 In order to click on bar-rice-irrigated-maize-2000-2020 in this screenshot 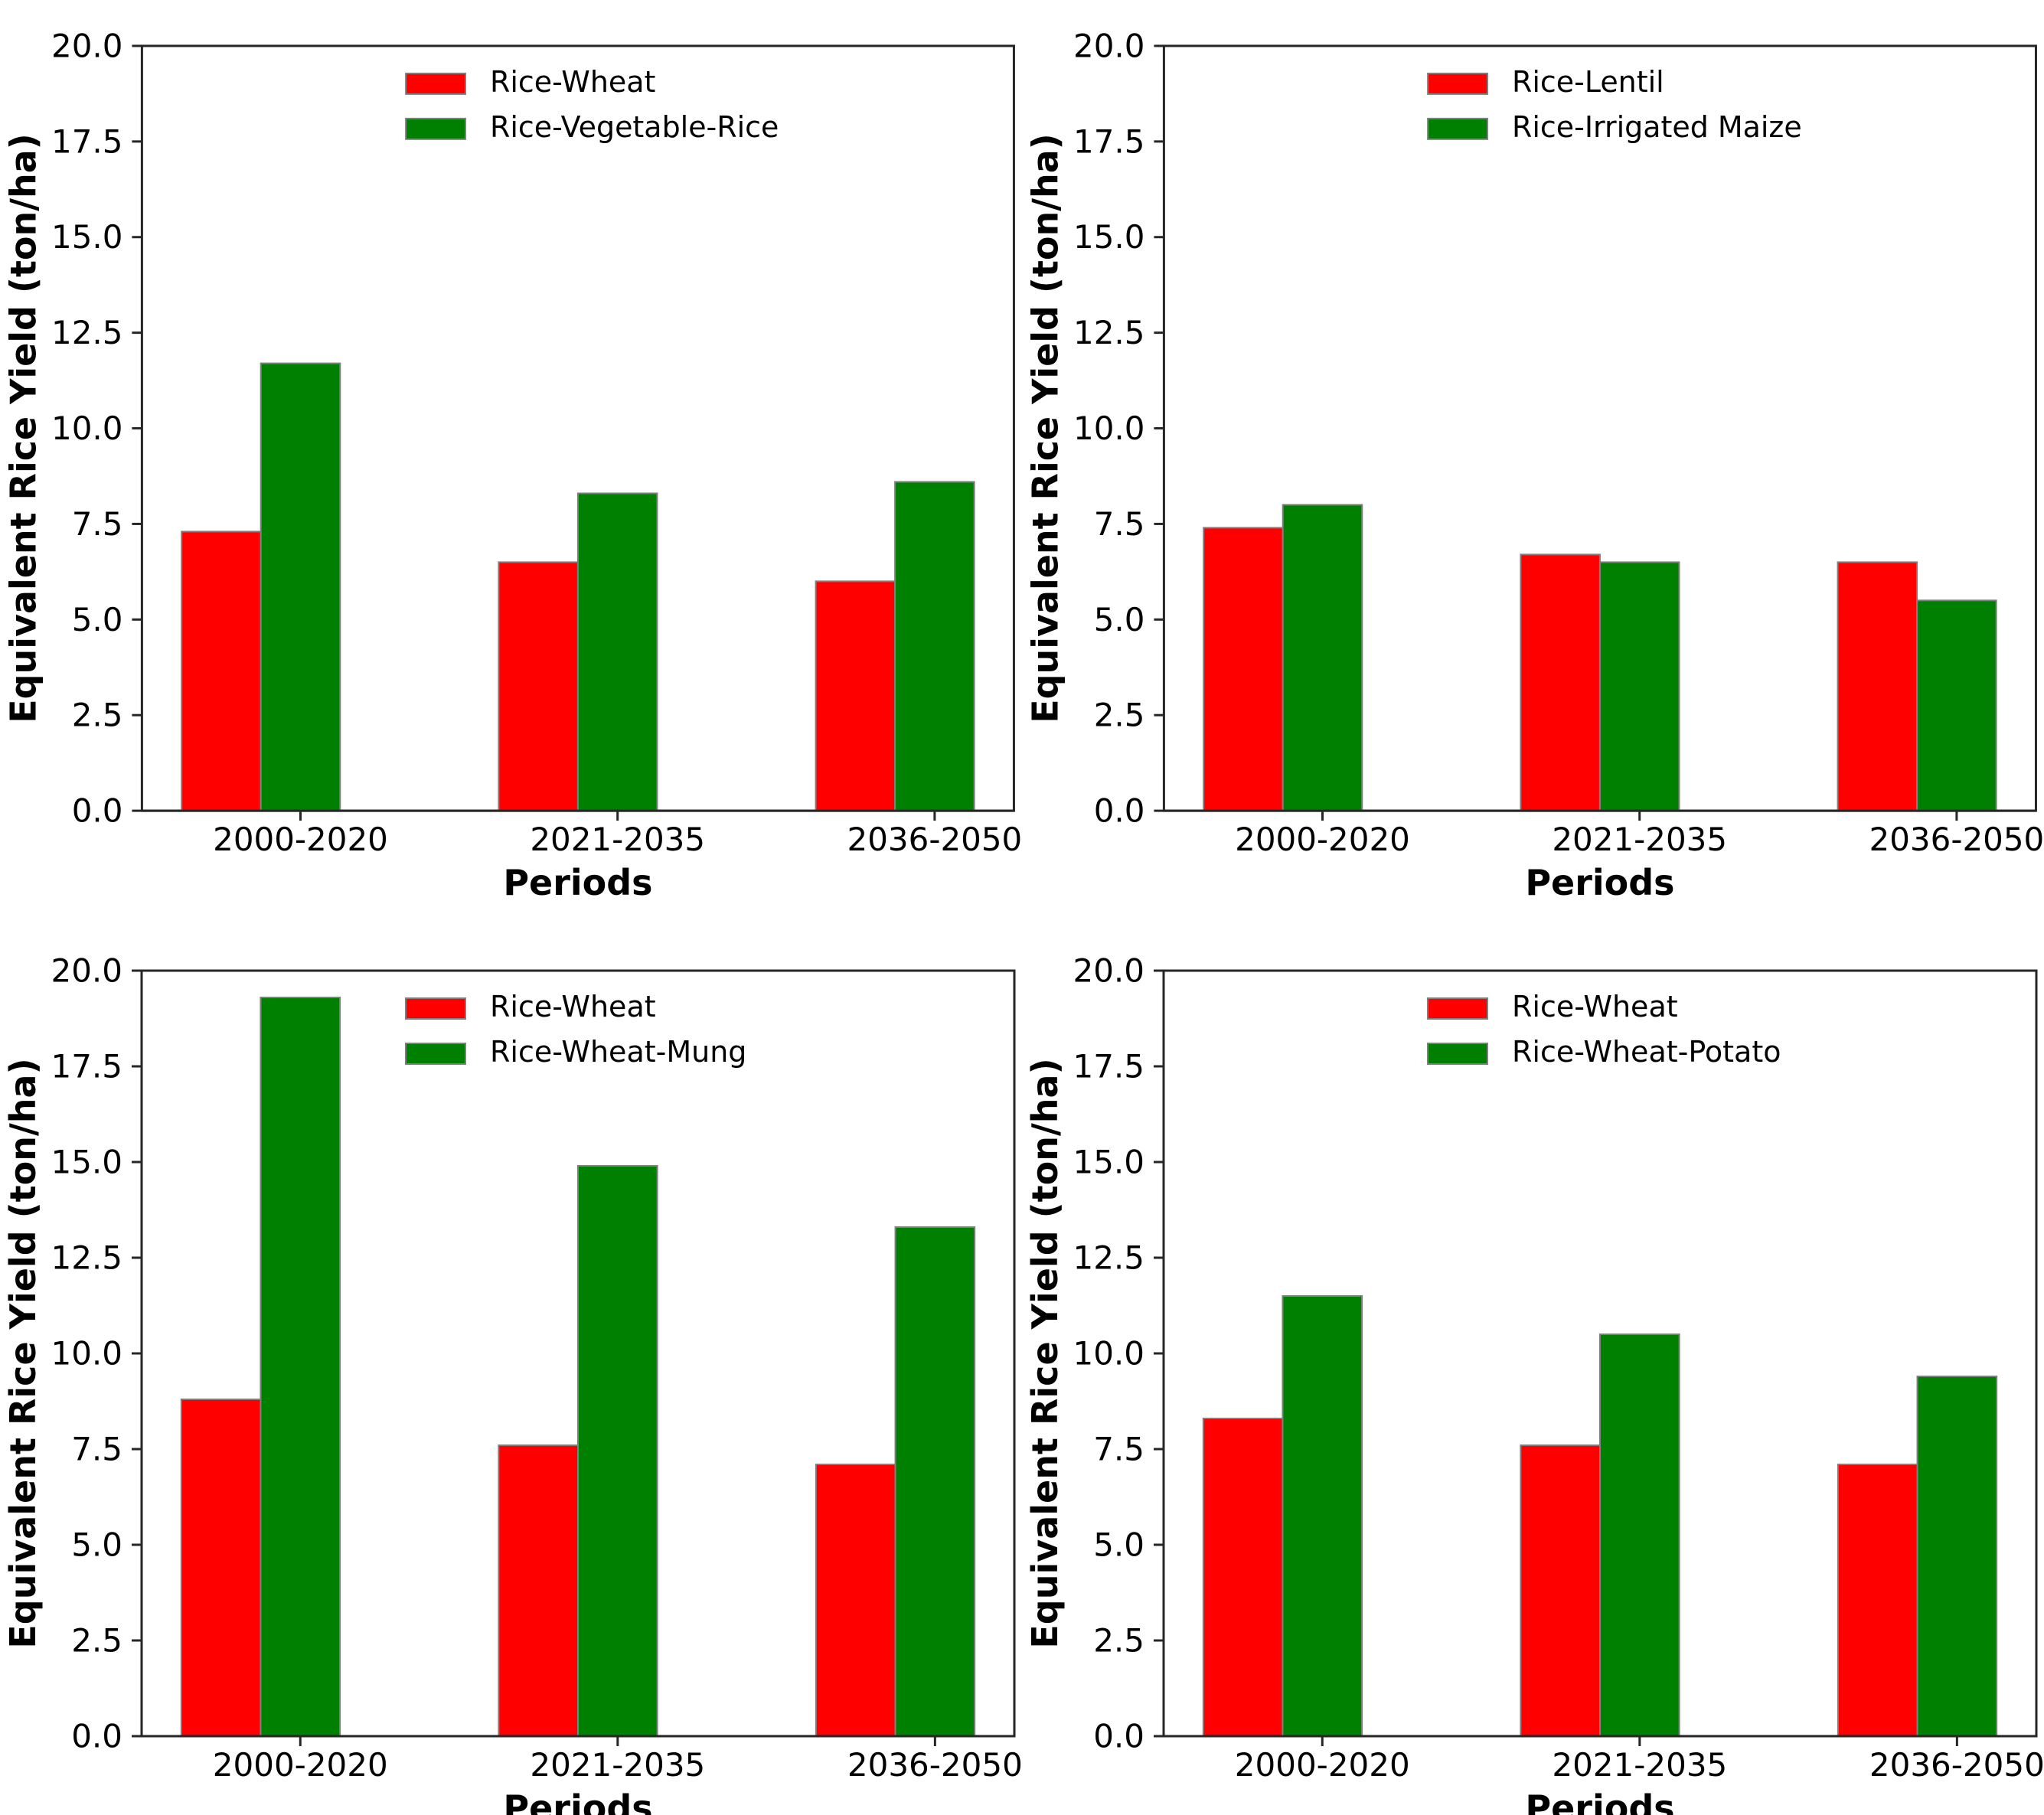, I will do `click(1322, 658)`.